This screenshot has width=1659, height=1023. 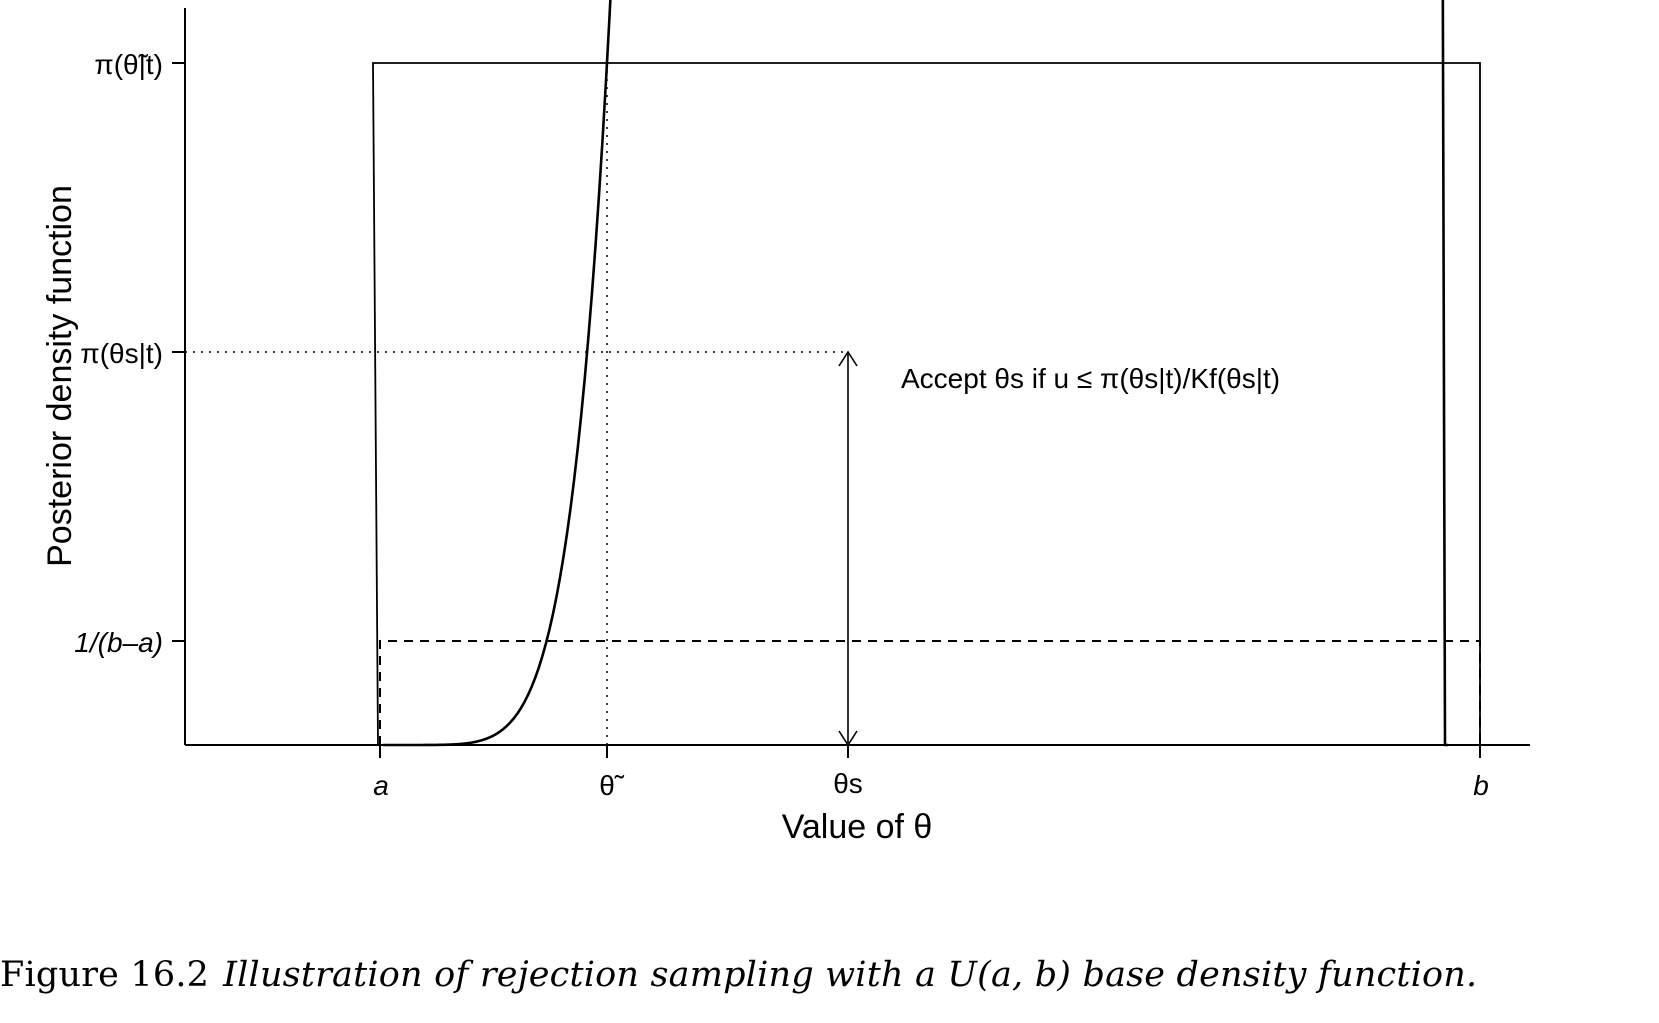 What do you see at coordinates (118, 642) in the screenshot?
I see `y-tick-label-uniform: 1/(b–a)` at bounding box center [118, 642].